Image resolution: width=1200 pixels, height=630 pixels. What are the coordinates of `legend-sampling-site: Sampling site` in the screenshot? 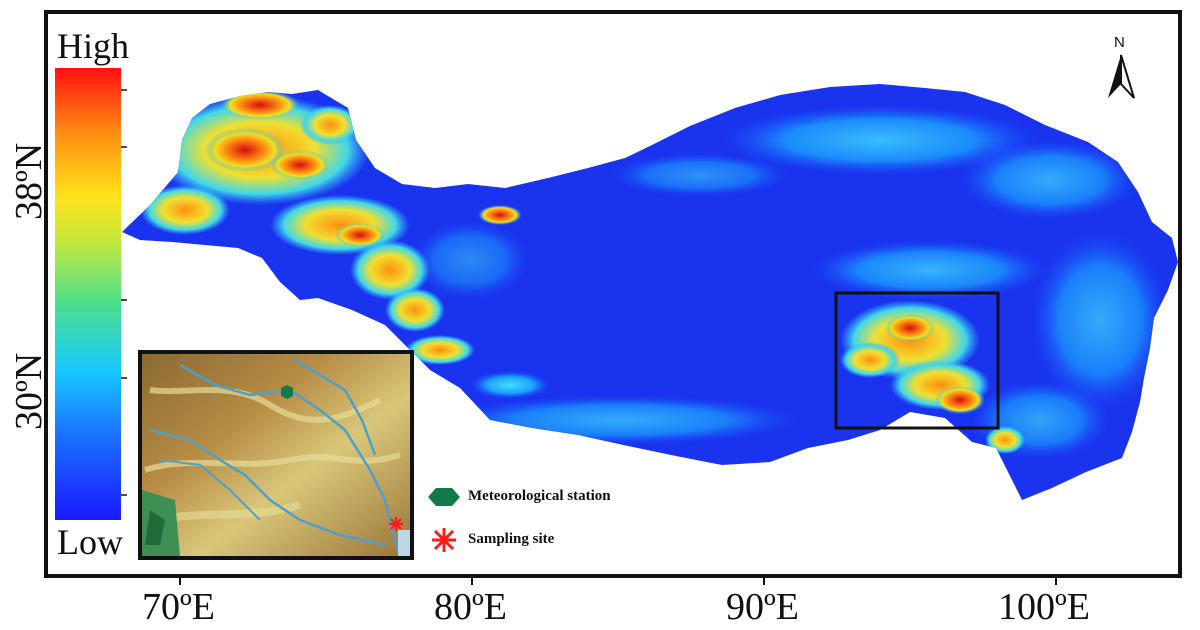 It's located at (511, 539).